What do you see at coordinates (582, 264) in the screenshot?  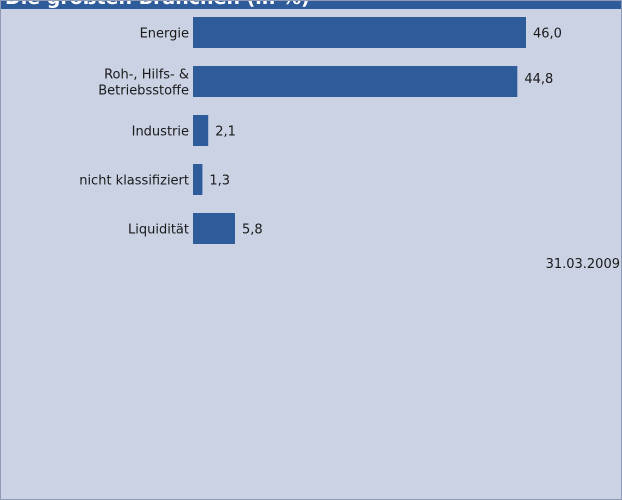 I see `as-of-date: 31.03.2009` at bounding box center [582, 264].